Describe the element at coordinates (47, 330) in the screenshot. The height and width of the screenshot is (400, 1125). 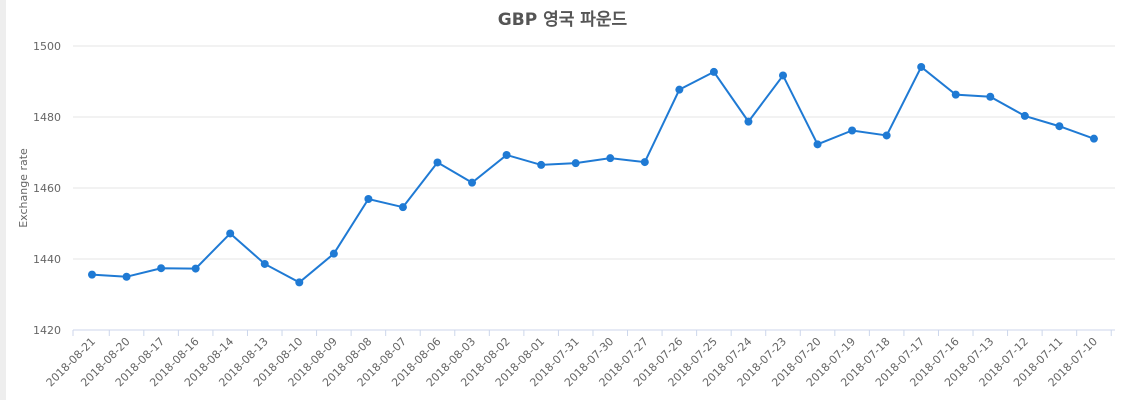
I see `y-tick-label: 1420` at that location.